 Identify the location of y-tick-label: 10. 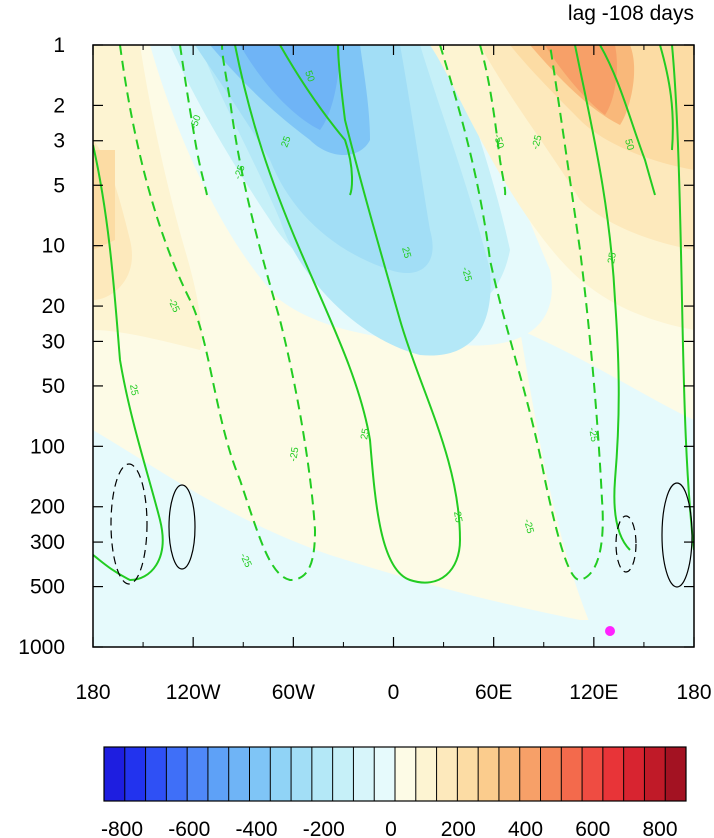
(53, 246).